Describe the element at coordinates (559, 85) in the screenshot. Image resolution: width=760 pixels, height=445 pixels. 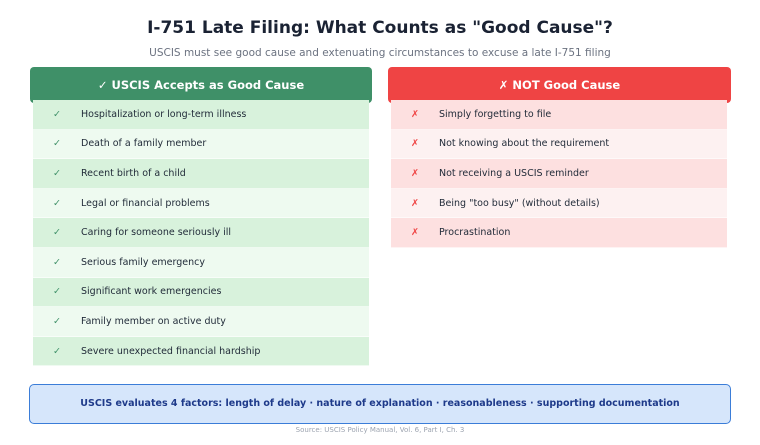
I see `rejected-header: ✗ NOT Good Cause` at that location.